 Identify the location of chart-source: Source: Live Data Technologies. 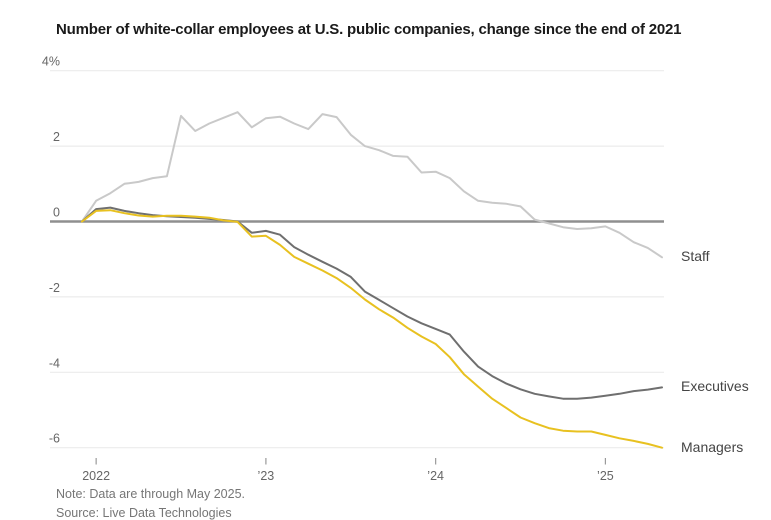
(144, 513).